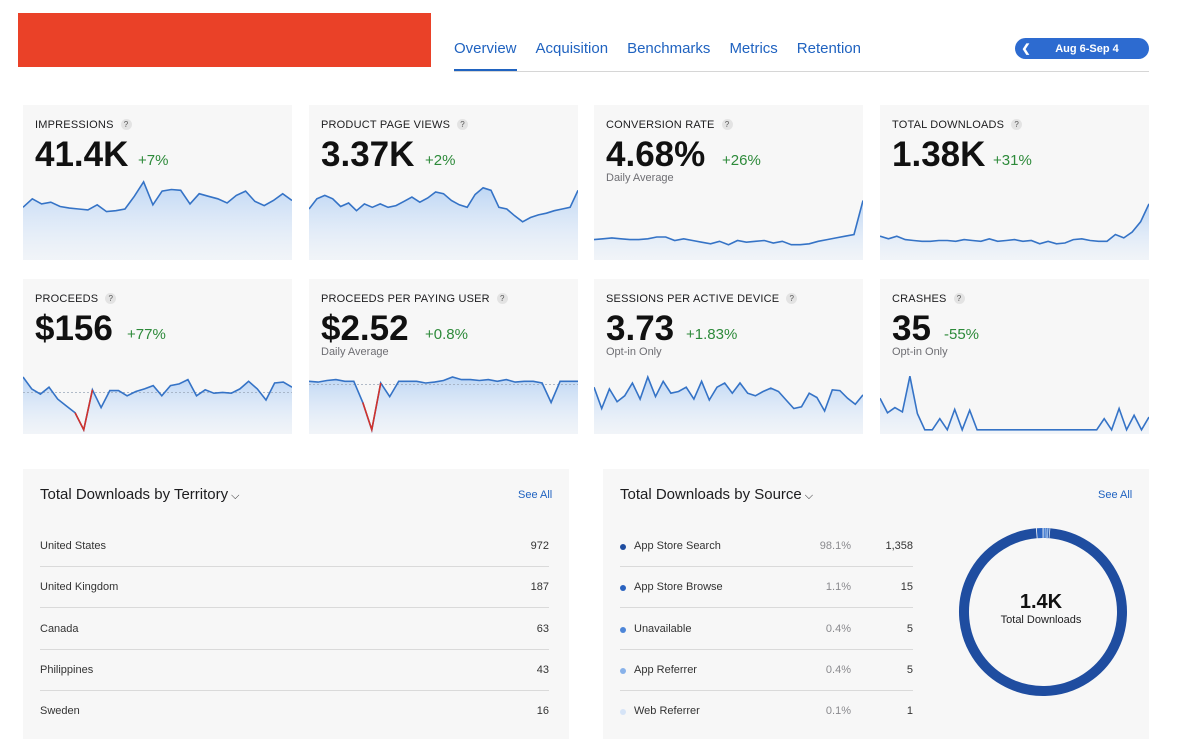 This screenshot has width=1200, height=739. What do you see at coordinates (542, 669) in the screenshot?
I see `territory-downloads: 43` at bounding box center [542, 669].